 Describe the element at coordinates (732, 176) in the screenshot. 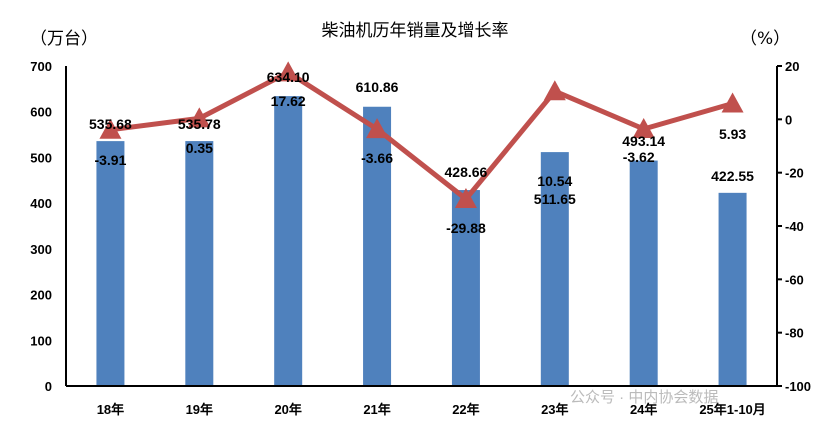

I see `bar-value-label: 422.55` at that location.